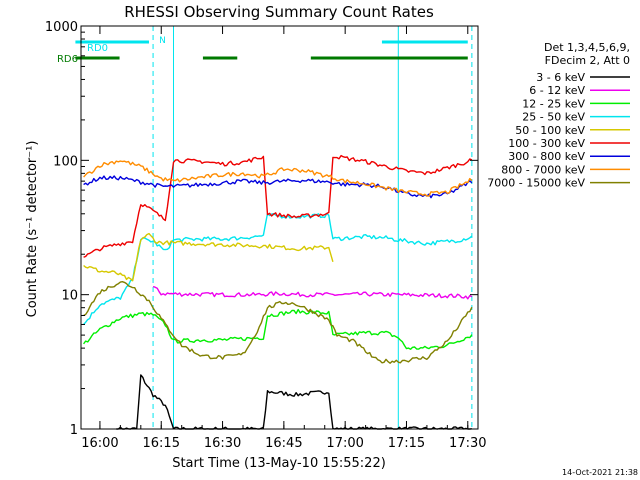 The image size is (640, 480). Describe the element at coordinates (550, 130) in the screenshot. I see `legend-label-4: 50 - 100 keV` at that location.